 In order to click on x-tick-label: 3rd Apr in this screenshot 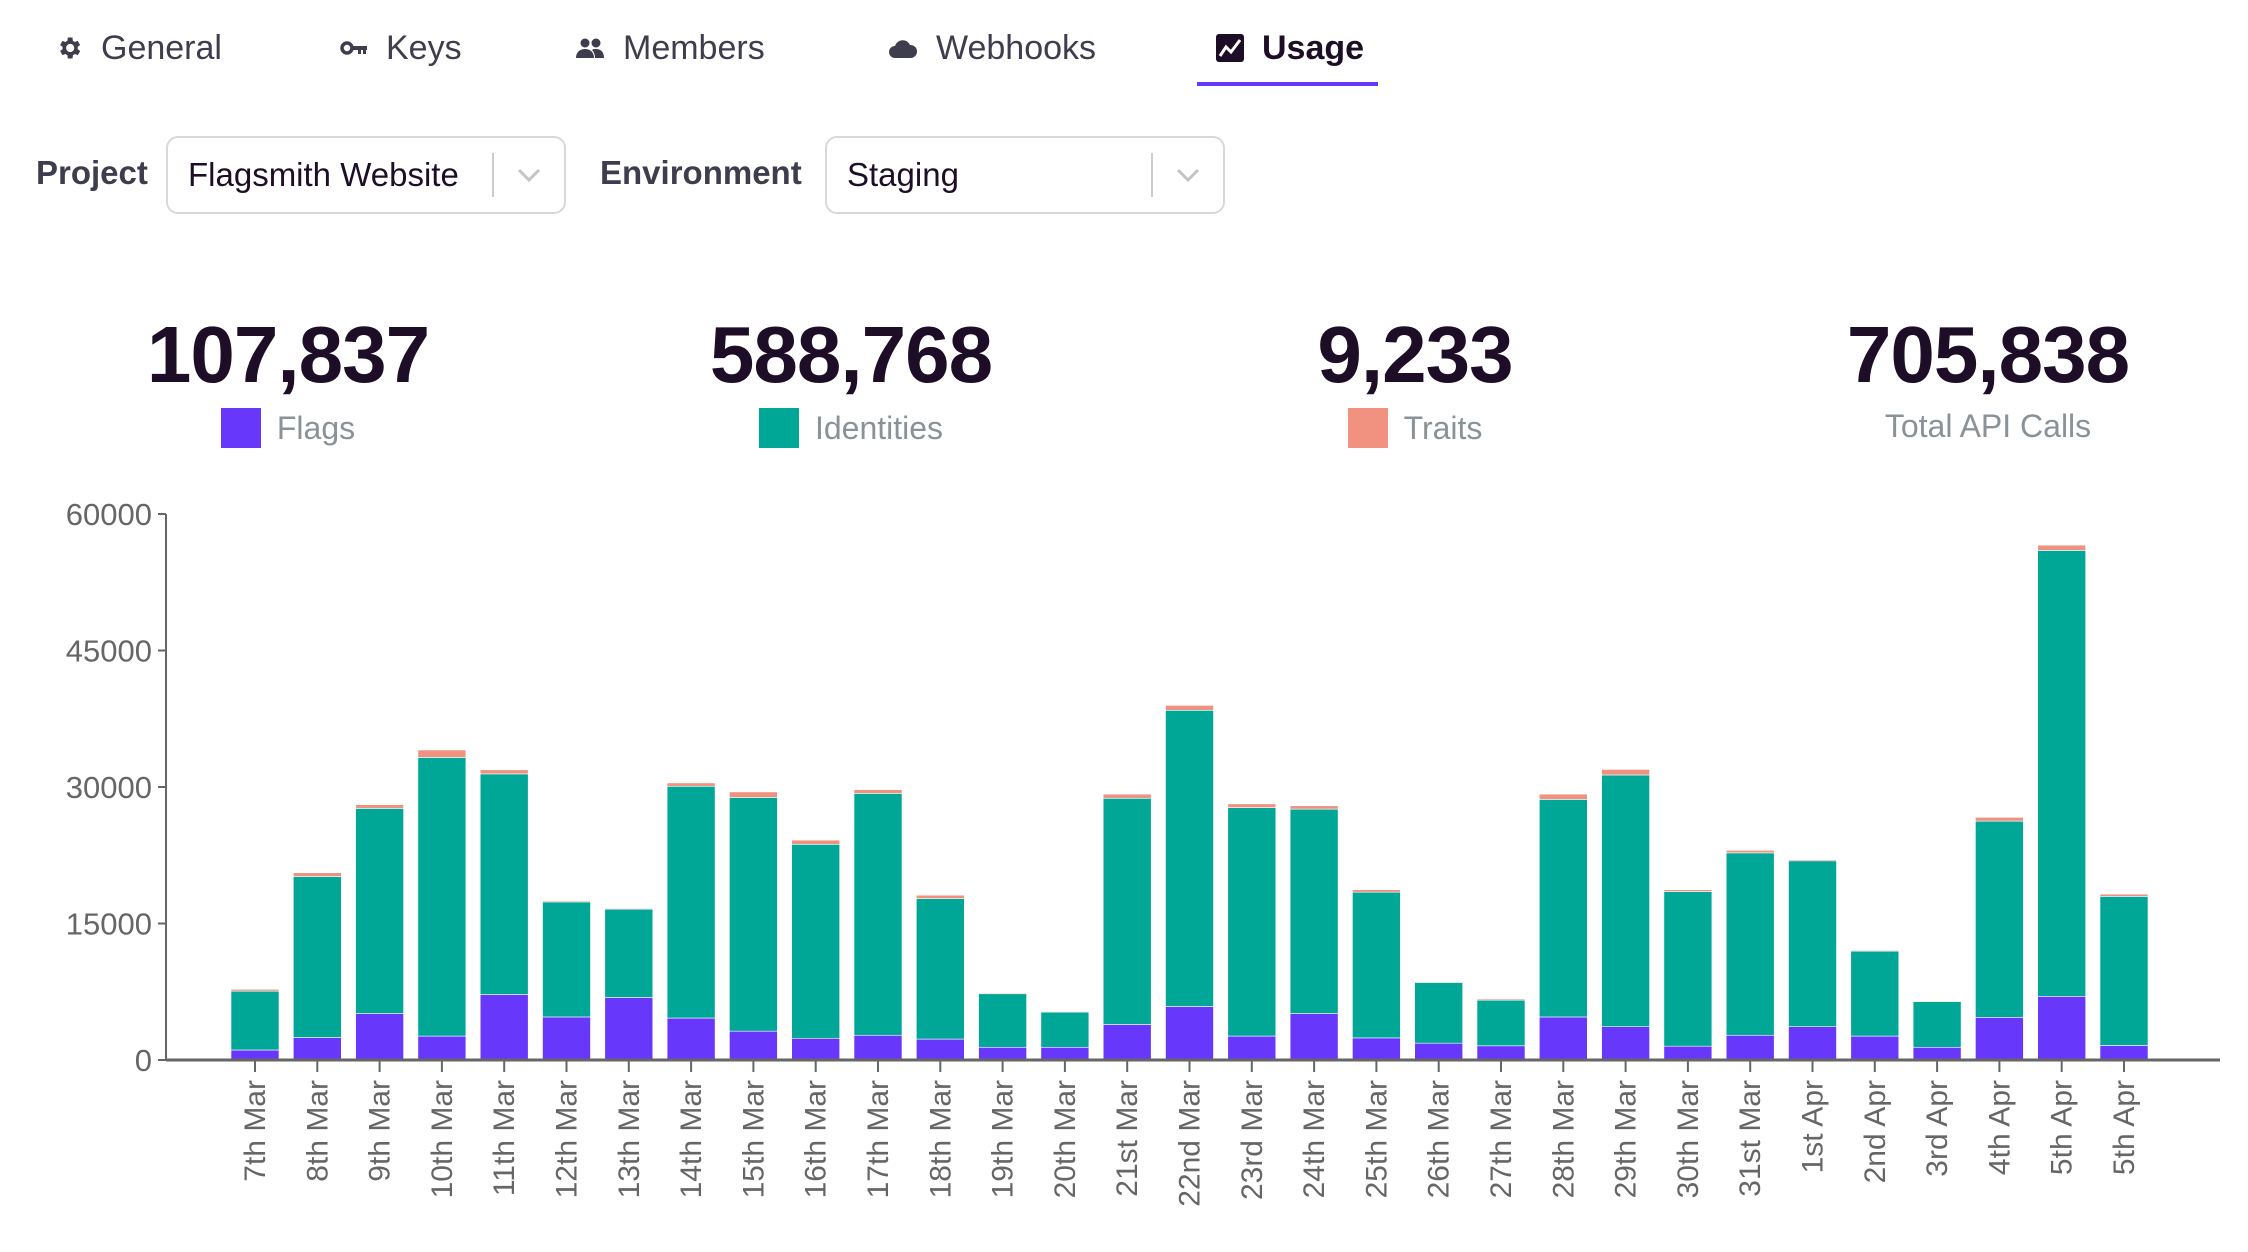, I will do `click(1937, 1128)`.